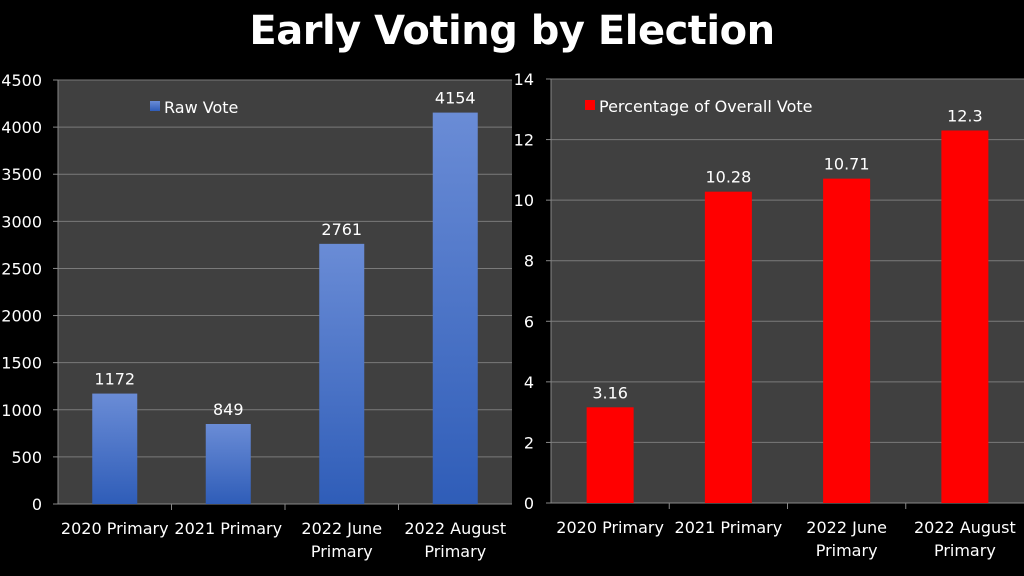 The height and width of the screenshot is (576, 1024). I want to click on data-label: 849, so click(228, 409).